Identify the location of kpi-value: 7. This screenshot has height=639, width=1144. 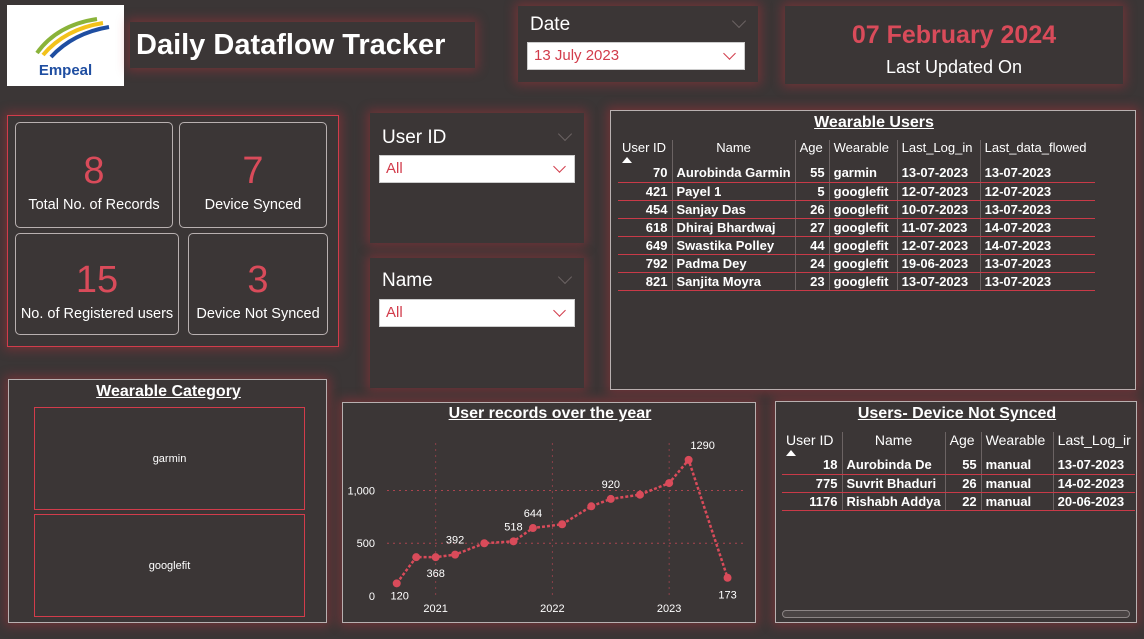
(253, 171).